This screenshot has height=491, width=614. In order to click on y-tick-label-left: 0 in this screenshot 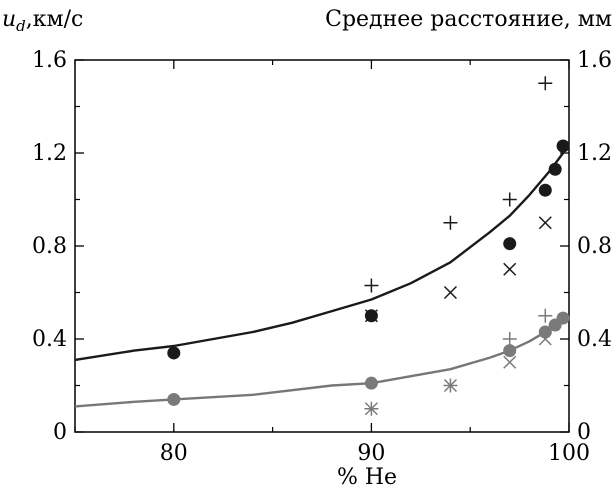, I will do `click(60, 432)`.